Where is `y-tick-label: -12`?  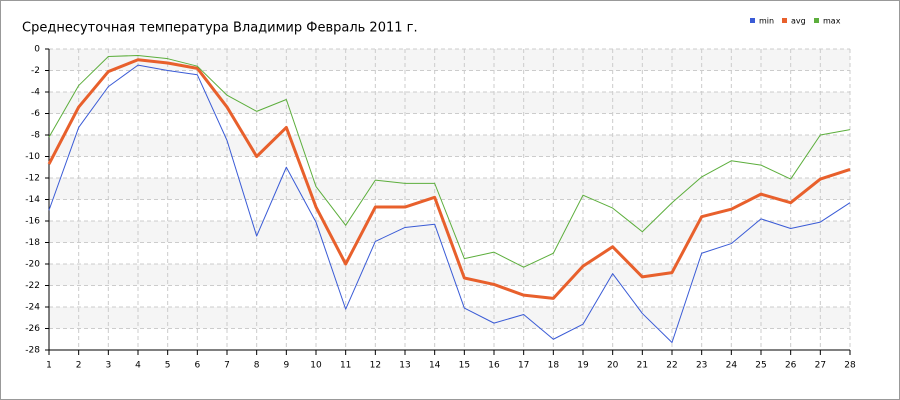
y-tick-label: -12 is located at coordinates (32, 179).